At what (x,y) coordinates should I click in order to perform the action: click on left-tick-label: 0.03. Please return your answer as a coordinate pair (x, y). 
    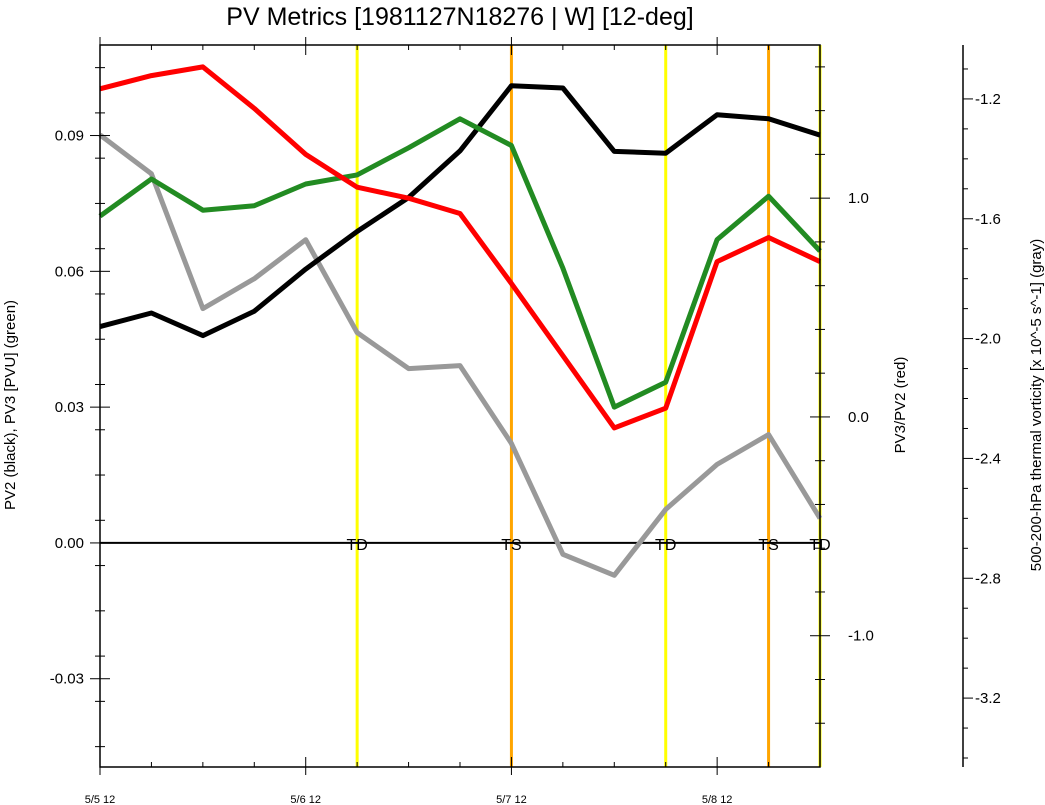
    Looking at the image, I should click on (69, 407).